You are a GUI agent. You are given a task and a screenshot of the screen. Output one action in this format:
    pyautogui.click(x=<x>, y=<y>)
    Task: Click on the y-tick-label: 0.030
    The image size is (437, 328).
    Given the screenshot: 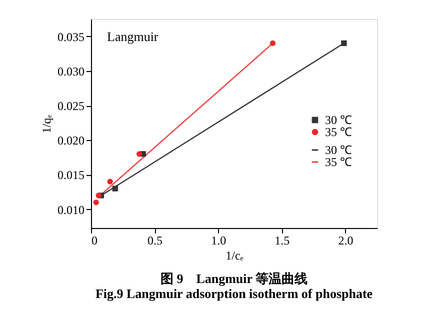 What is the action you would take?
    pyautogui.click(x=71, y=71)
    